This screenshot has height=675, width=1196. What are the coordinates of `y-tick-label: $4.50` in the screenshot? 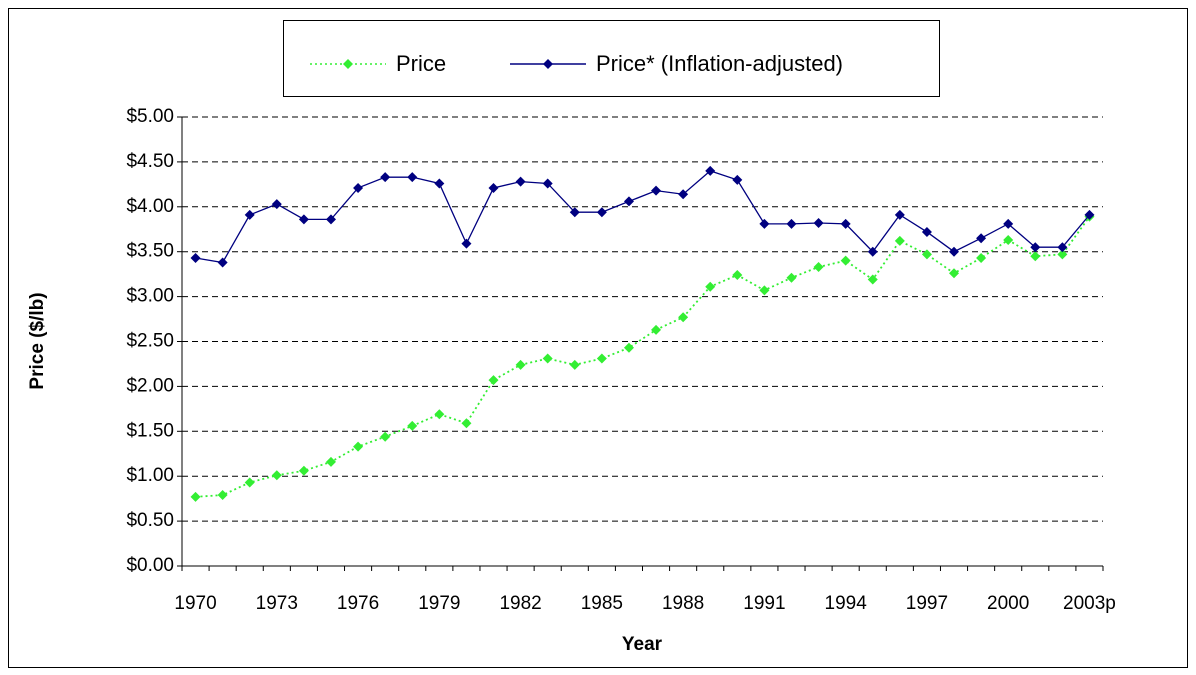 It's located at (150, 161).